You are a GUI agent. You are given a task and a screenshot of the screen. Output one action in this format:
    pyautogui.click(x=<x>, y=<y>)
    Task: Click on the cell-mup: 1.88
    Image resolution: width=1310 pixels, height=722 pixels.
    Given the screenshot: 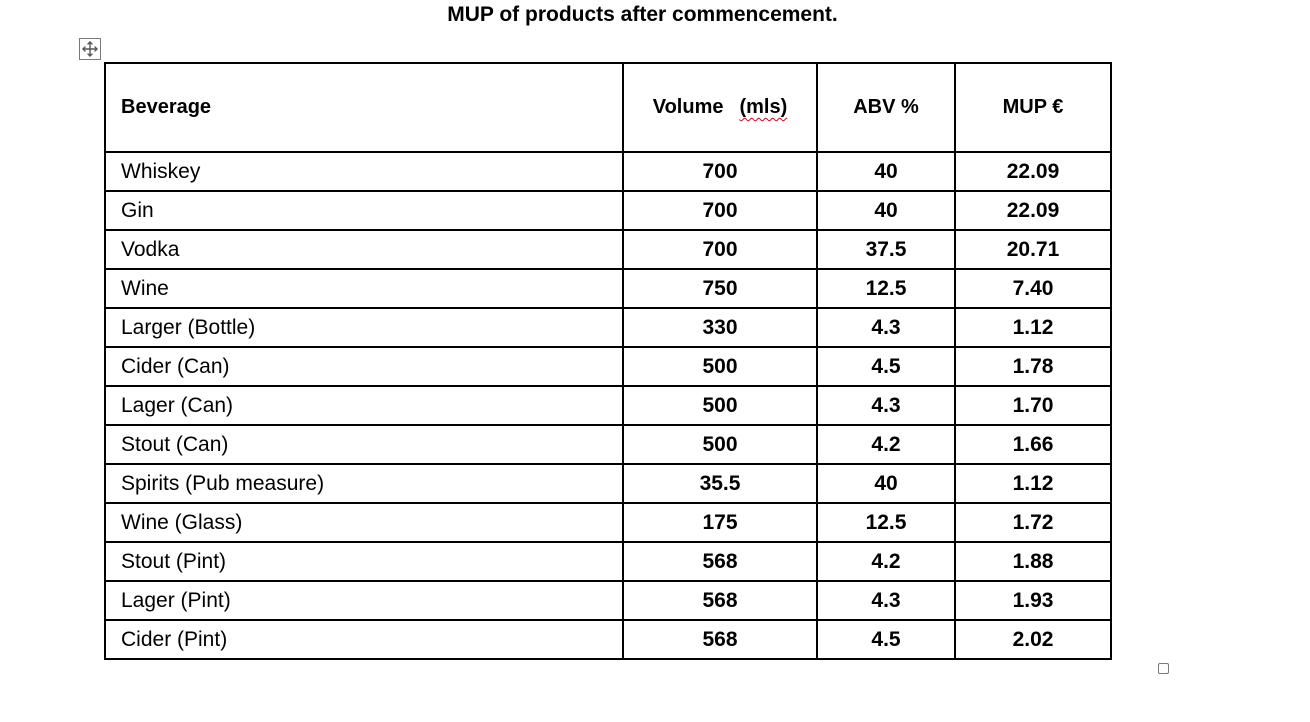 What is the action you would take?
    pyautogui.click(x=1033, y=561)
    